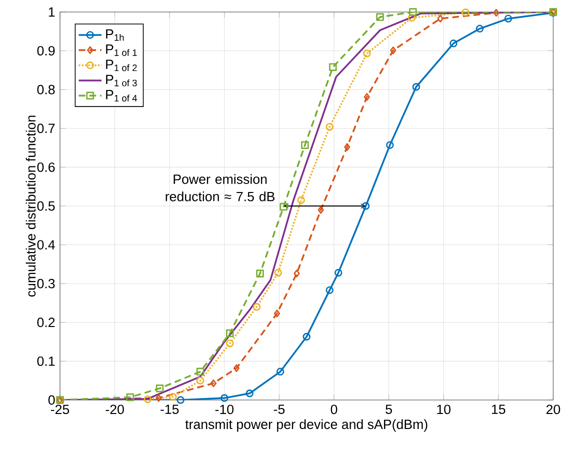 The height and width of the screenshot is (449, 567). I want to click on y-tick-label: 0, so click(51, 400).